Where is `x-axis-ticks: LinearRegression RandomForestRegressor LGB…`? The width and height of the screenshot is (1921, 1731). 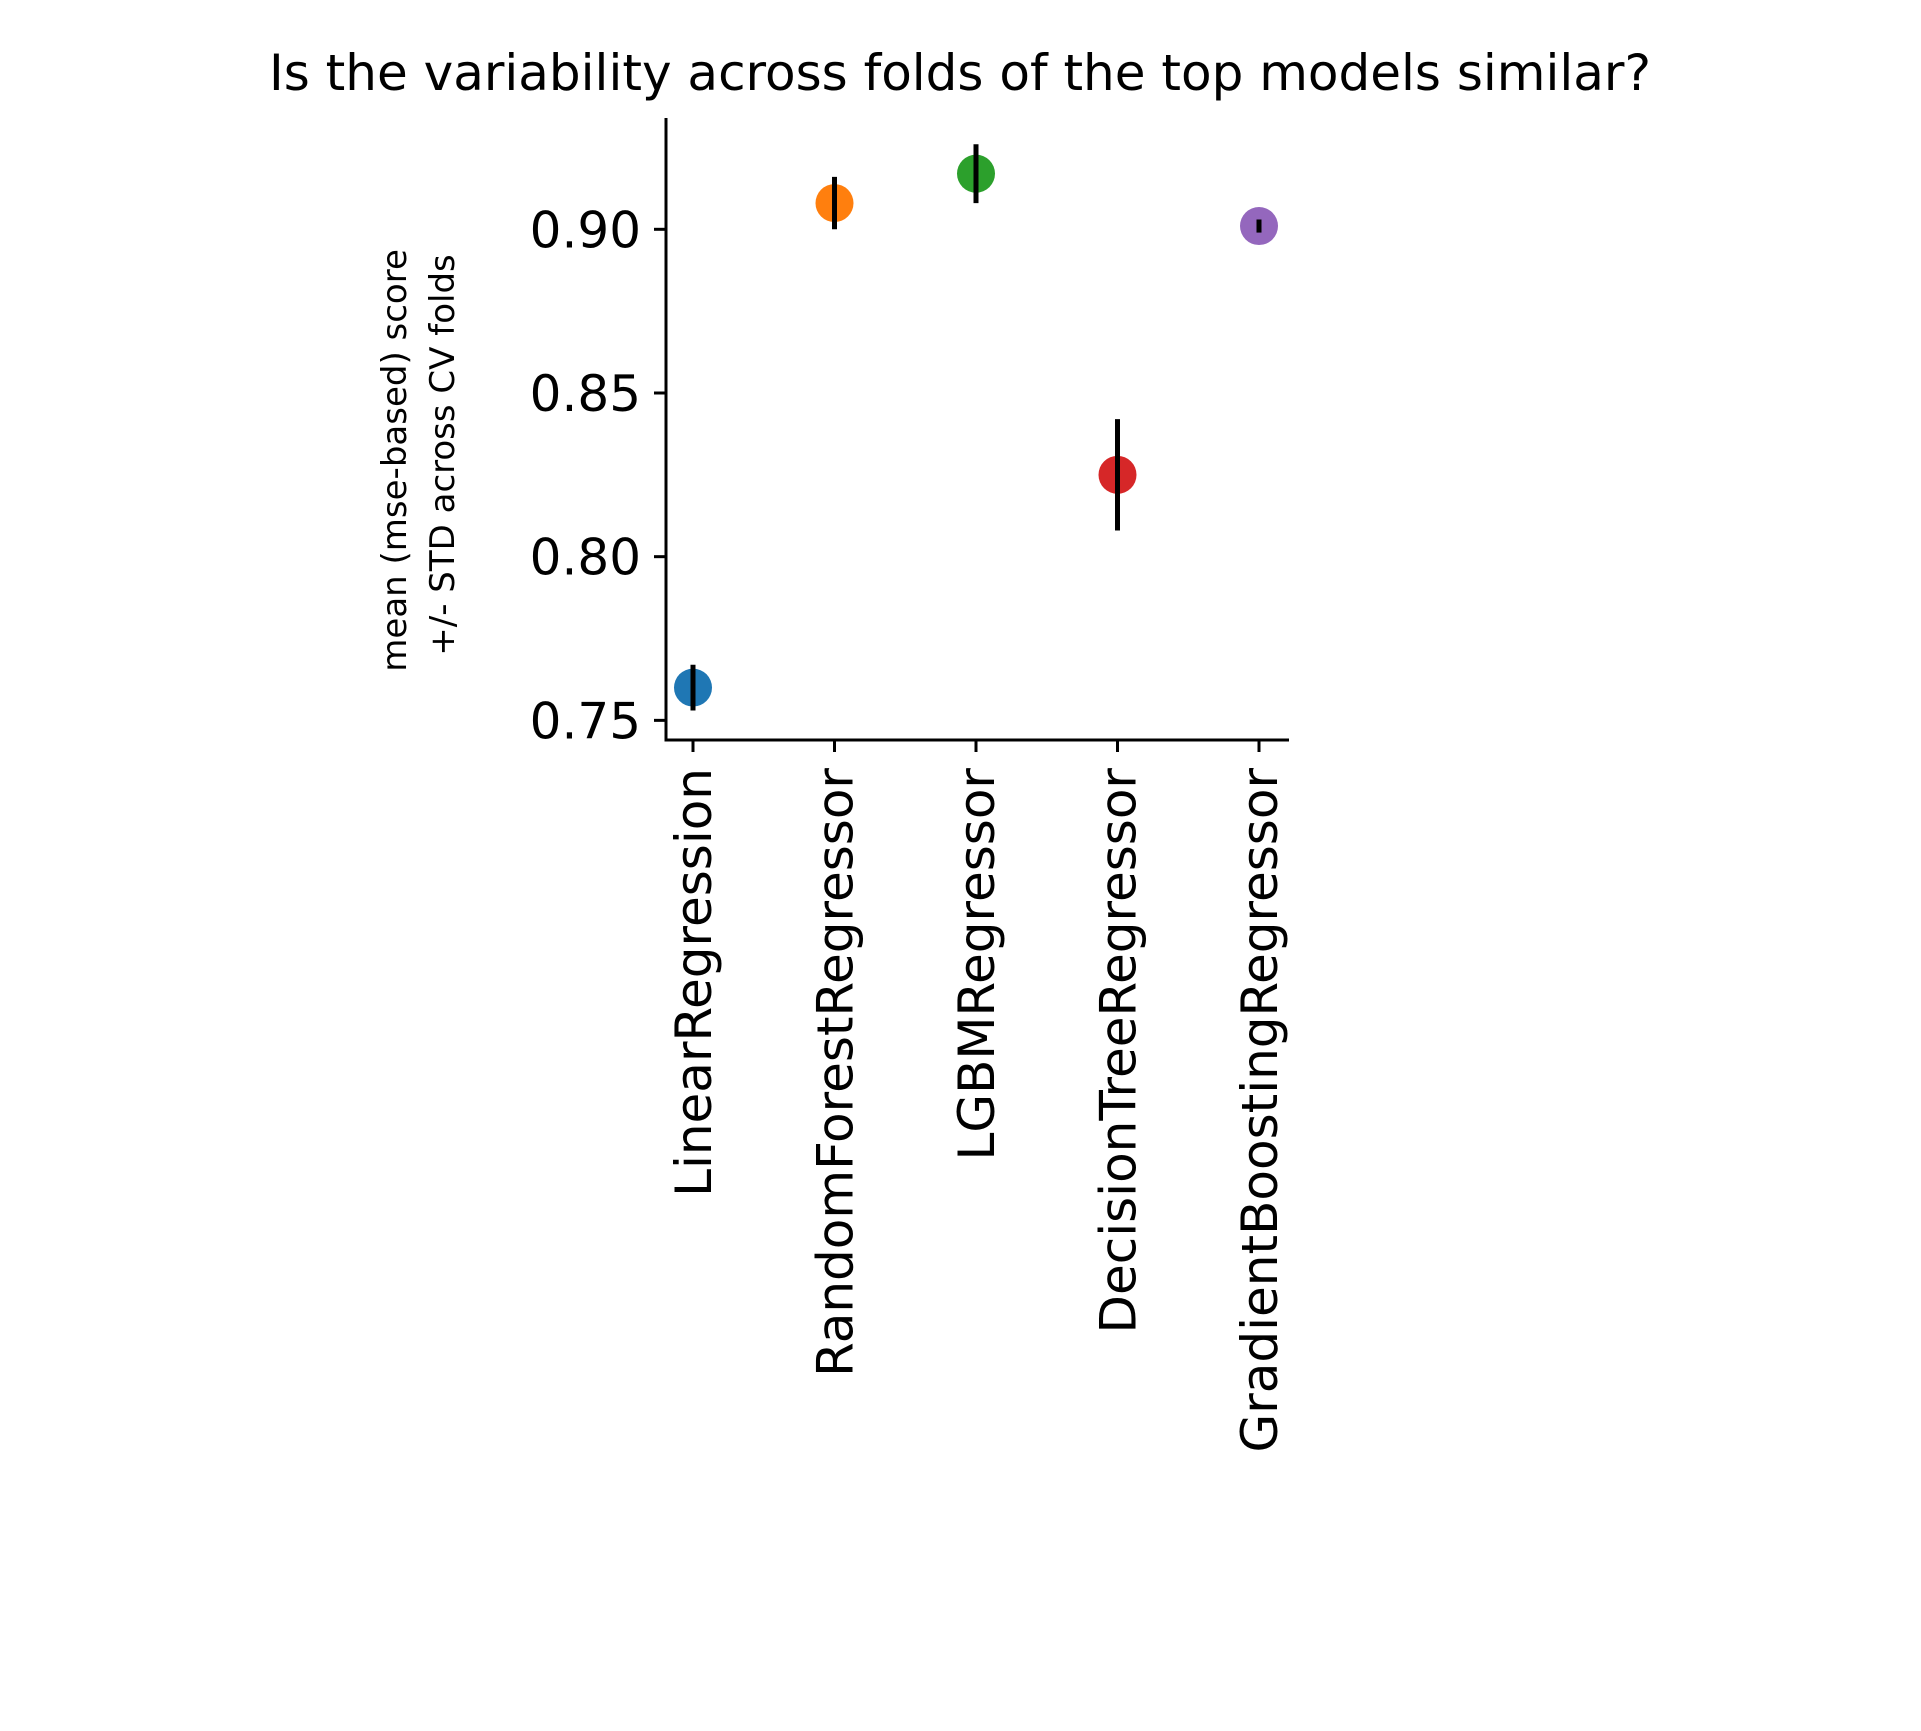 x-axis-ticks: LinearRegression RandomForestRegressor LGB… is located at coordinates (977, 1096).